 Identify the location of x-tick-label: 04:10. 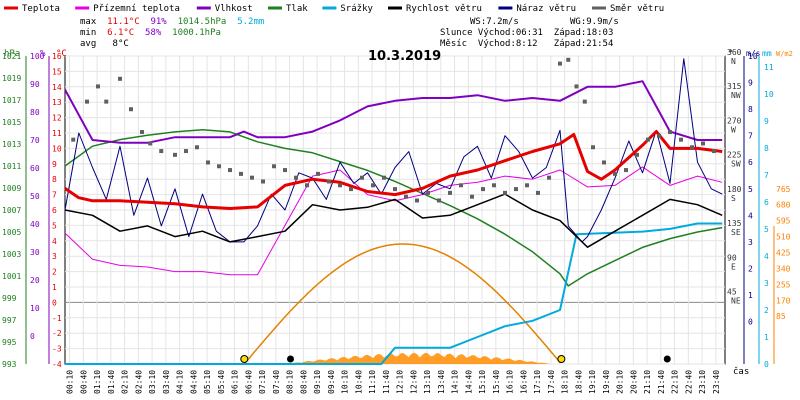
(180, 382).